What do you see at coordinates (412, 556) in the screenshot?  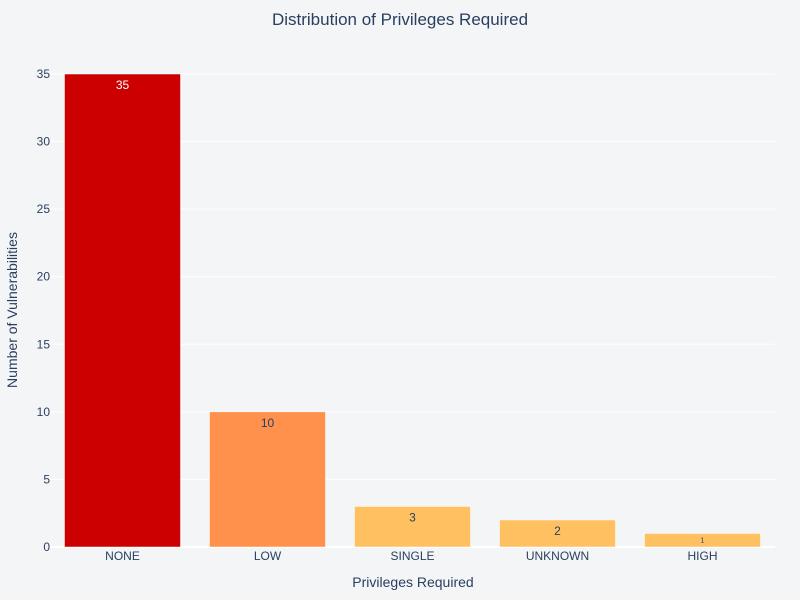 I see `x-tick-label: SINGLE` at bounding box center [412, 556].